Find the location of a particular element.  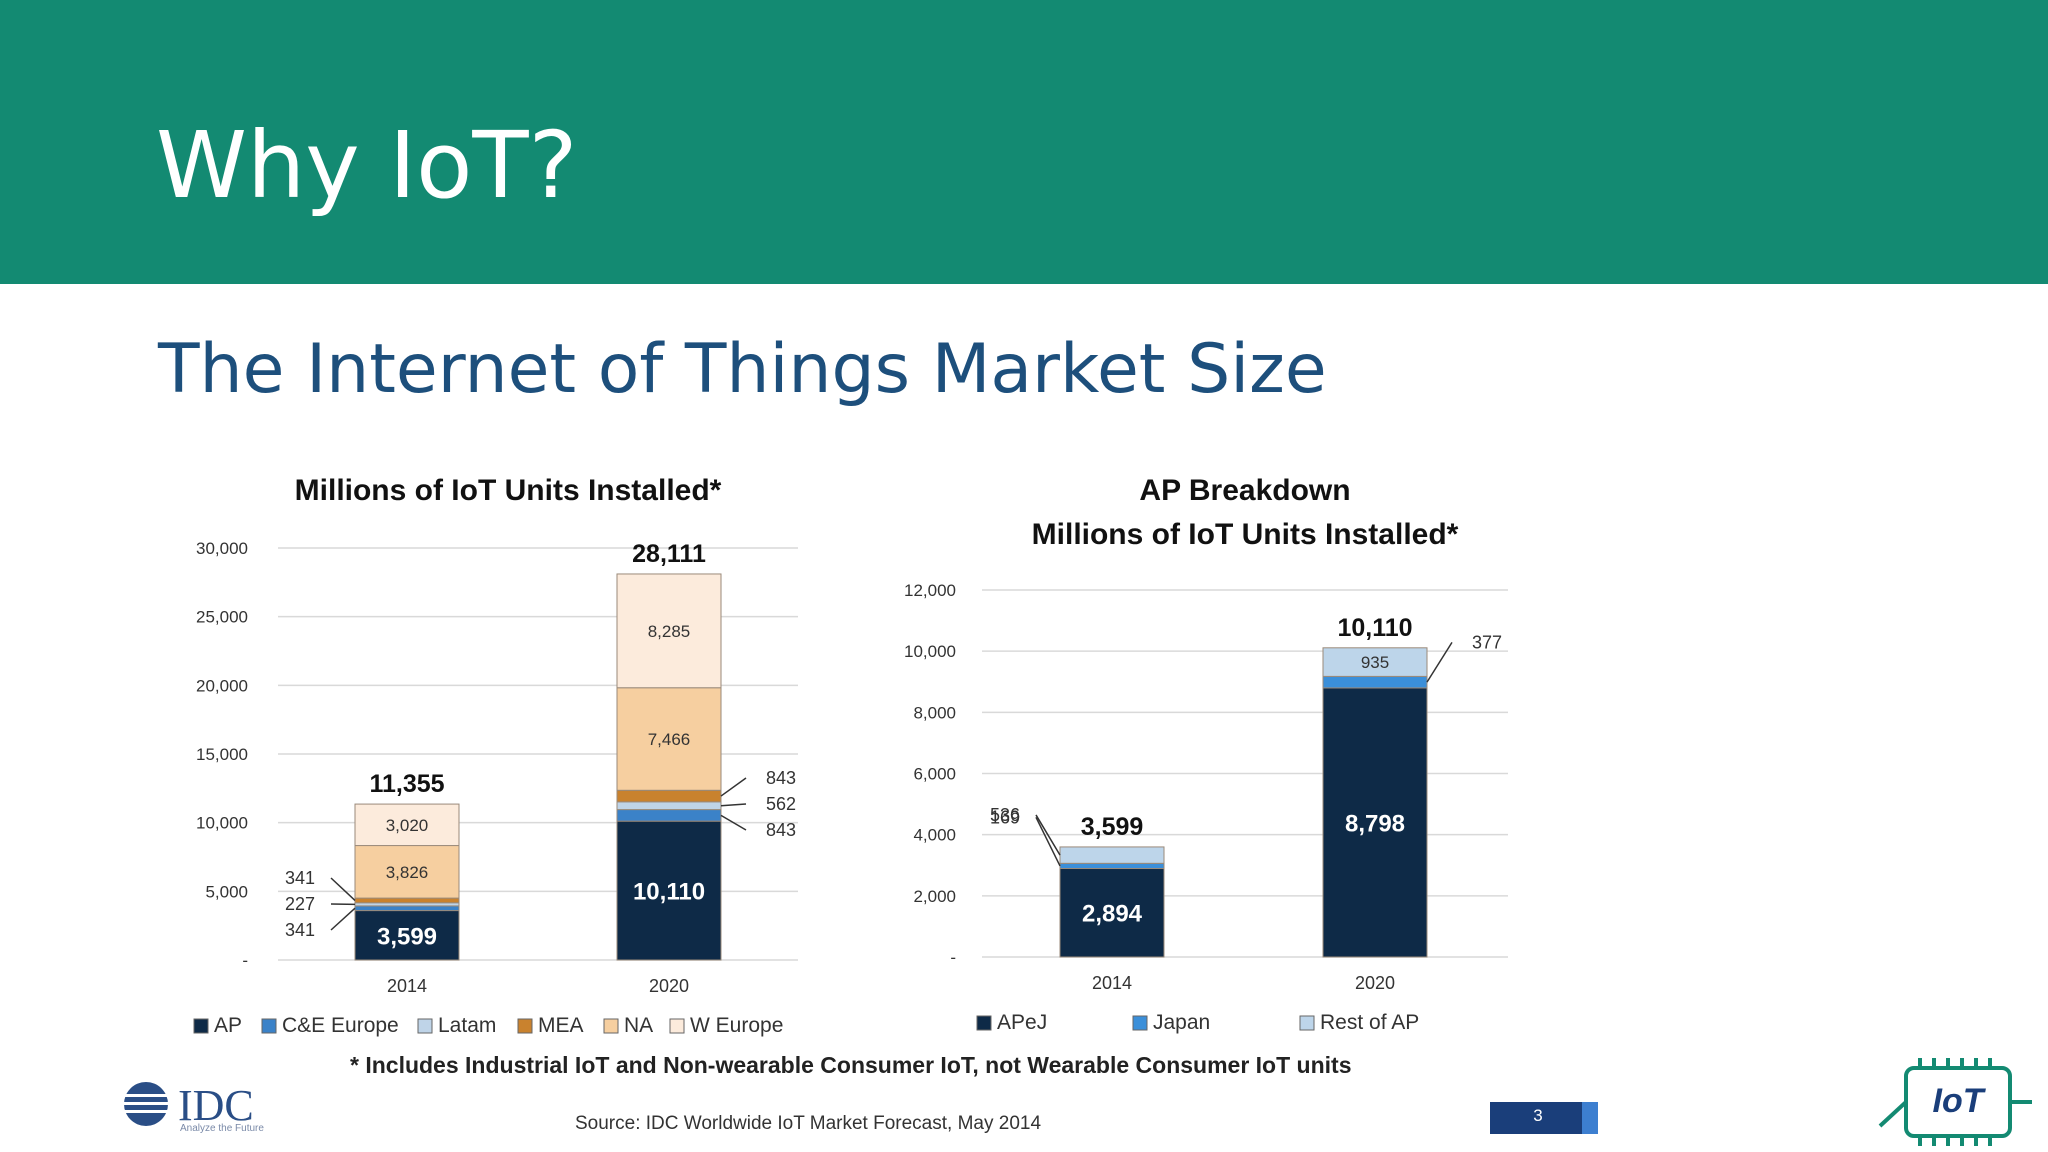

y-tick-label: 30,000 is located at coordinates (222, 548).